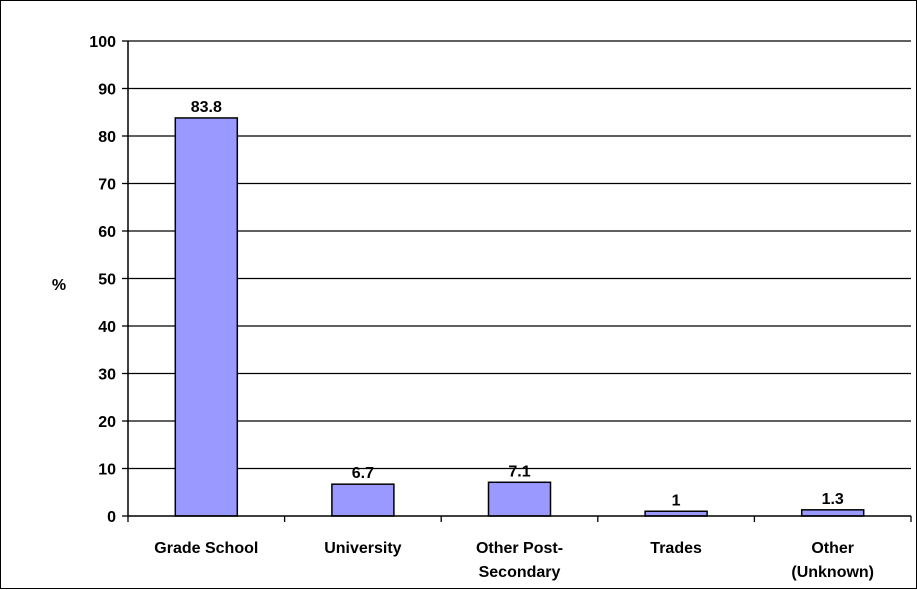  What do you see at coordinates (107, 470) in the screenshot?
I see `y-tick-label: 10` at bounding box center [107, 470].